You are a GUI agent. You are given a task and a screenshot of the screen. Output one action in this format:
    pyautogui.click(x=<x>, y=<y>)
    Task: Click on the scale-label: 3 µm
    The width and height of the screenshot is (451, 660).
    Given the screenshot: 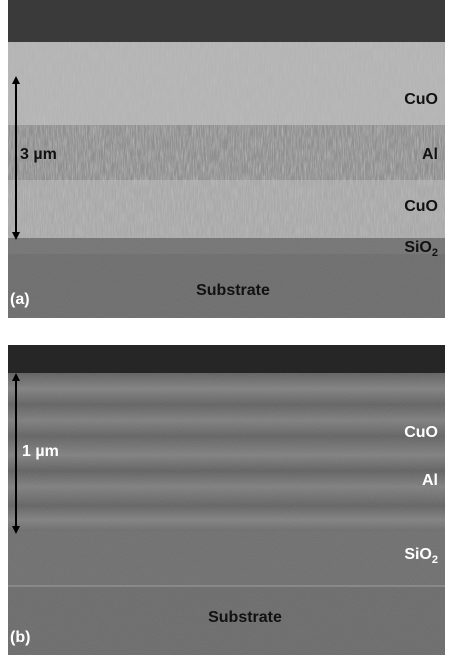 What is the action you would take?
    pyautogui.click(x=38, y=154)
    